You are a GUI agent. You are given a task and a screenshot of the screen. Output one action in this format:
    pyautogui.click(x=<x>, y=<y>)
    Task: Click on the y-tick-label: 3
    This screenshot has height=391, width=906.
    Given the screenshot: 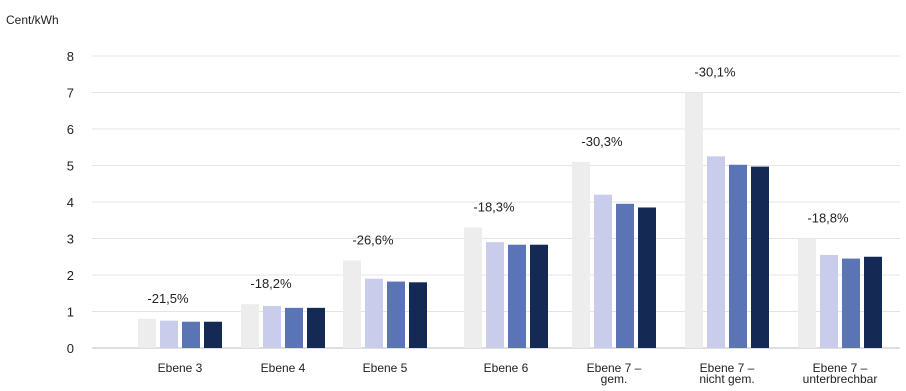 What is the action you would take?
    pyautogui.click(x=70, y=239)
    